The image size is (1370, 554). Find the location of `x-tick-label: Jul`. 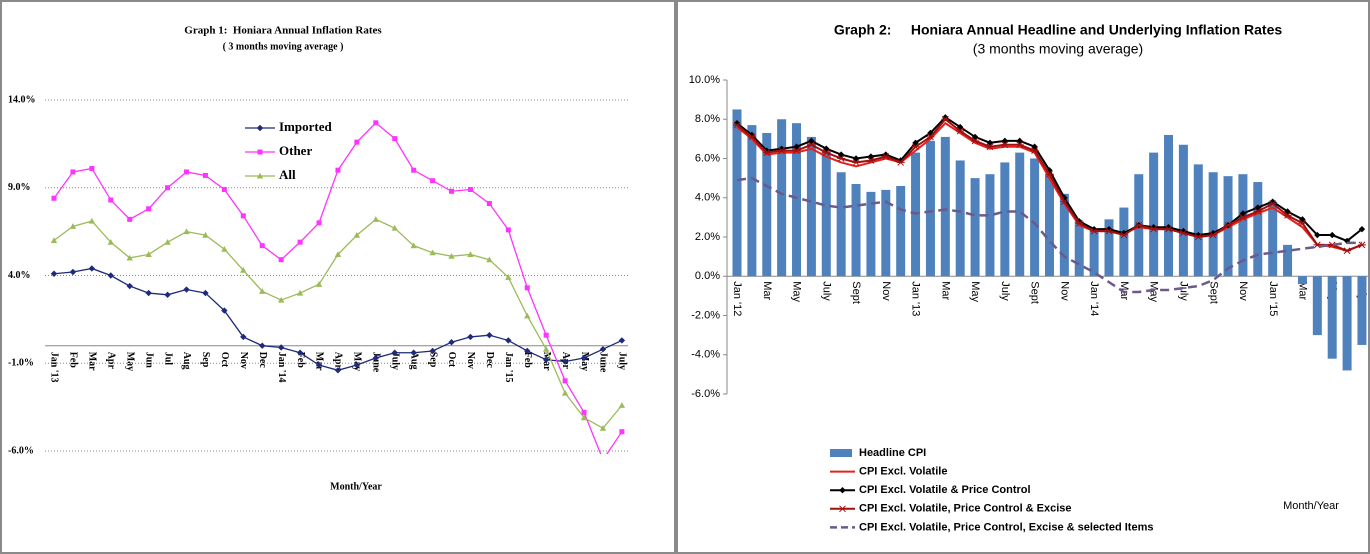

x-tick-label: Jul is located at coordinates (167, 359).